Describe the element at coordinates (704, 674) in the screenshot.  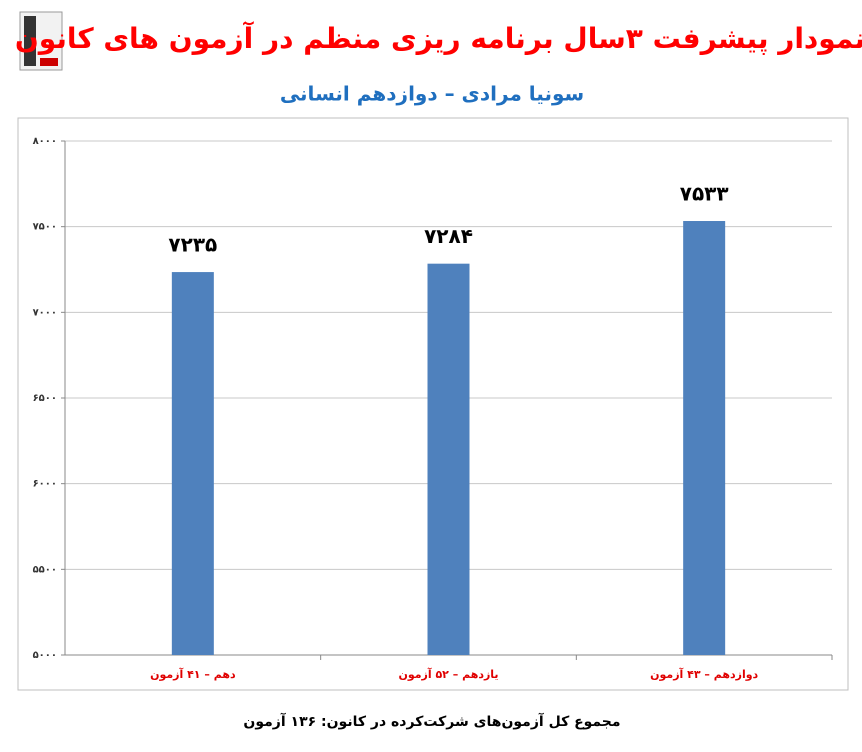
I see `x-tick-label: دوازدهم – ۴۳ آزمون` at that location.